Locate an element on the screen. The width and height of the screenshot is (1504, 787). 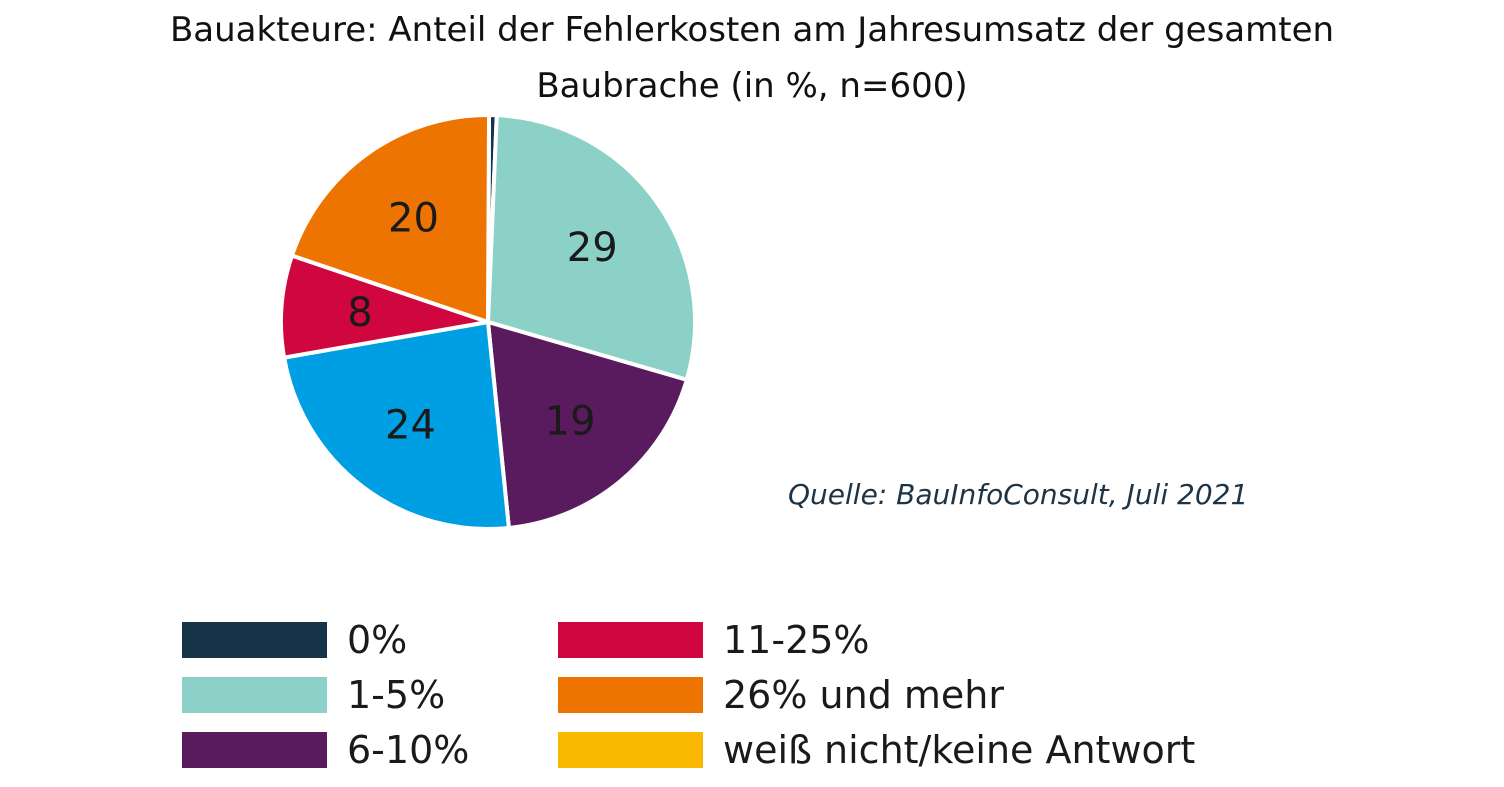
legend-item-26-und-mehr: 26% und mehr is located at coordinates (781, 695).